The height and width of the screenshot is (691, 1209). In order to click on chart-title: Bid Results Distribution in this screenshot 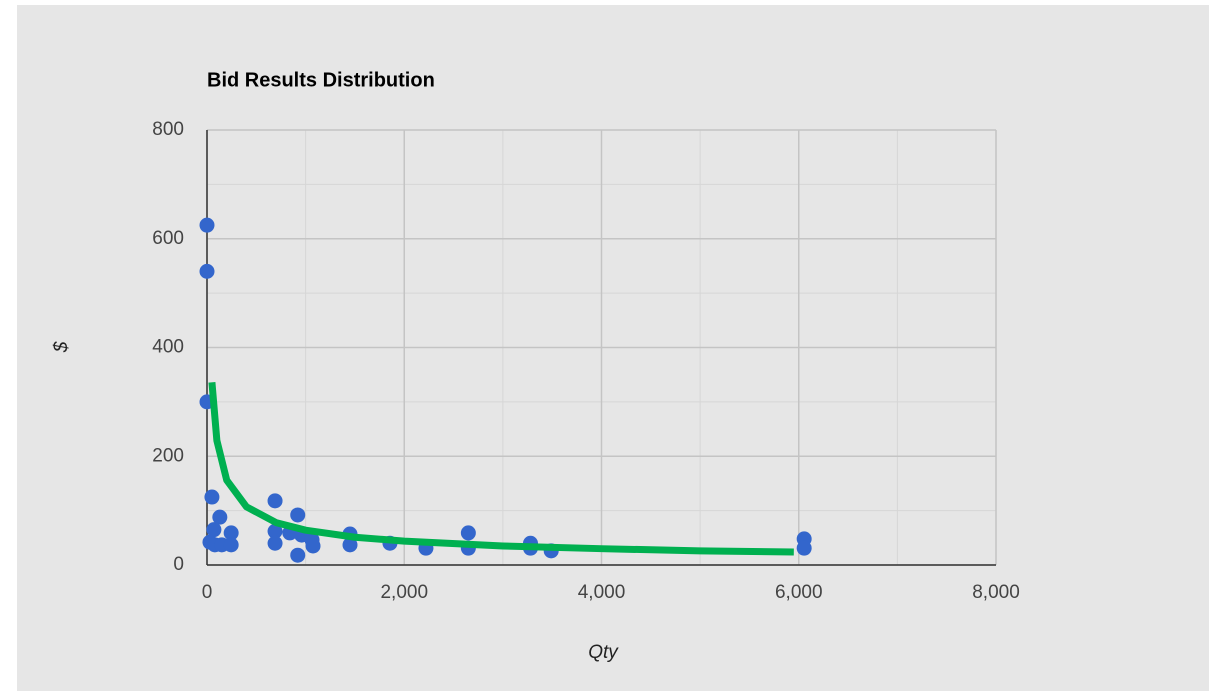, I will do `click(321, 80)`.